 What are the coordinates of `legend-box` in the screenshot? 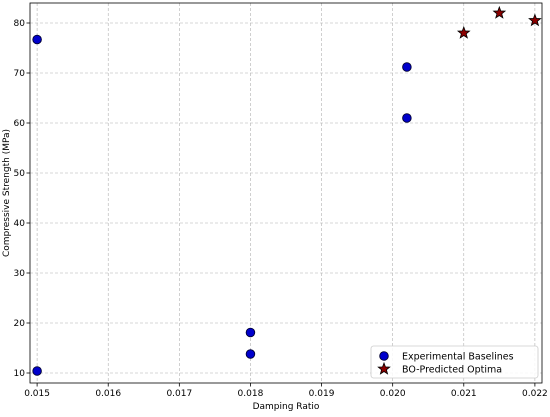 It's located at (454, 362).